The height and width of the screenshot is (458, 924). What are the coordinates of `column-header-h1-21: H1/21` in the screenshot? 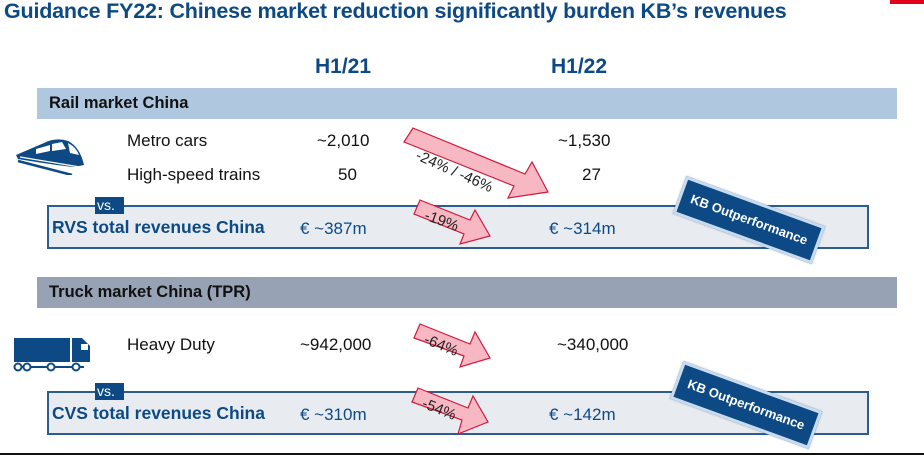 It's located at (343, 66).